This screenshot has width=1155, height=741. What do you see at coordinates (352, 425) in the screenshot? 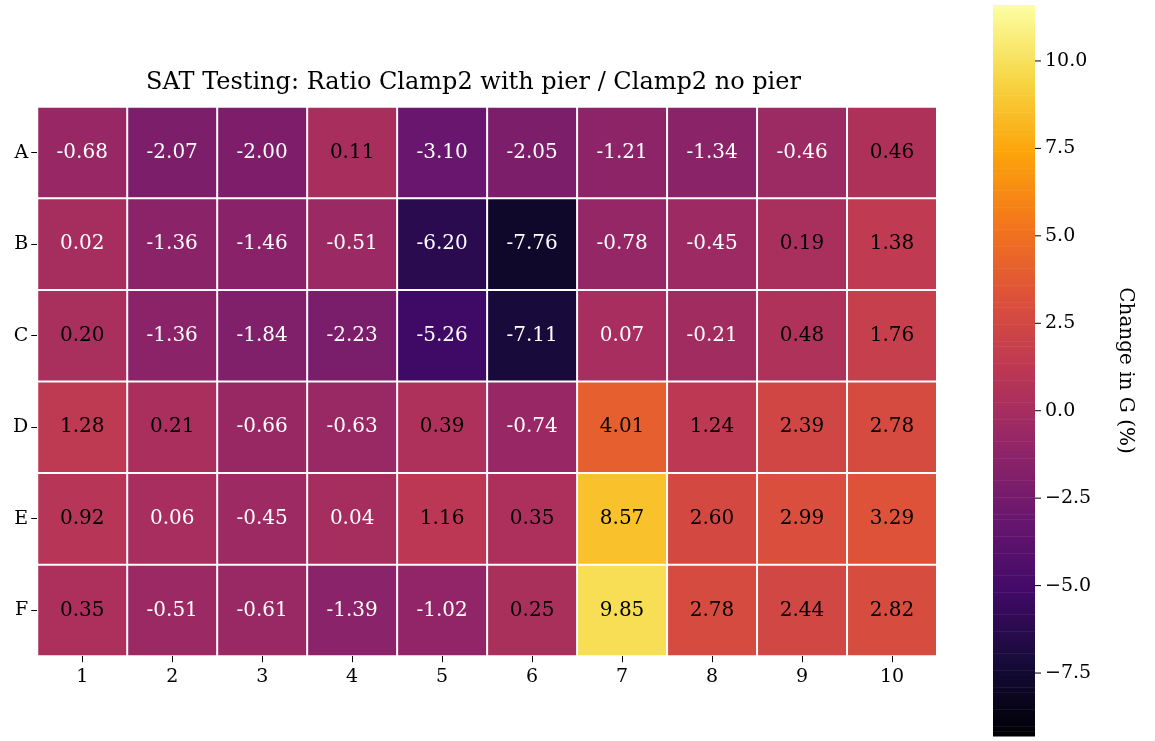
I see `data-label: -0.63` at bounding box center [352, 425].